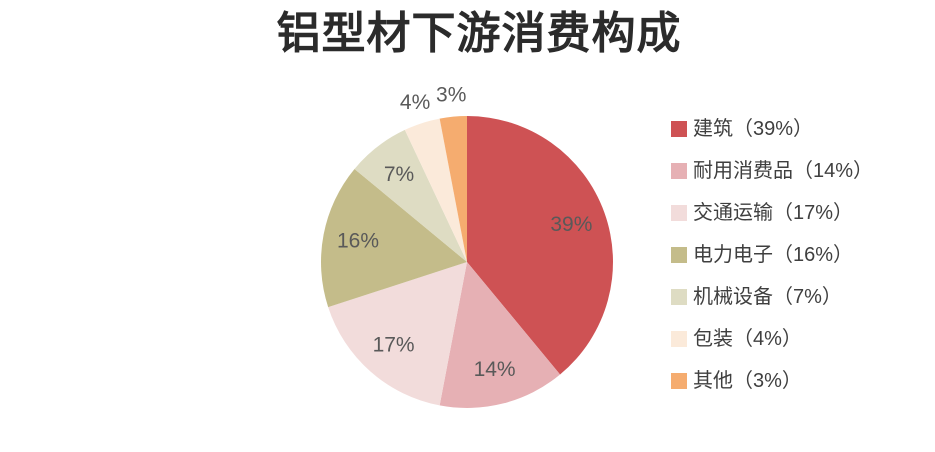  I want to click on legend-item-4: 机械设备（7%）, so click(772, 297).